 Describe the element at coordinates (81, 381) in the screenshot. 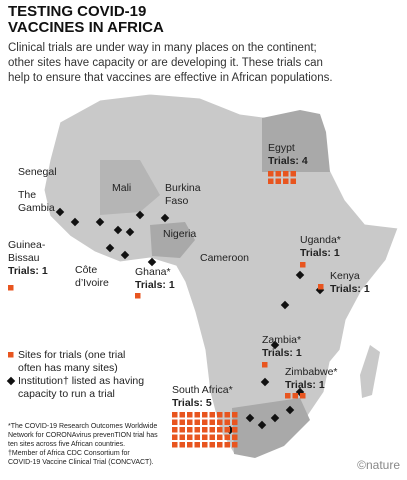

I see `legend-text: Institution† listed as having` at that location.